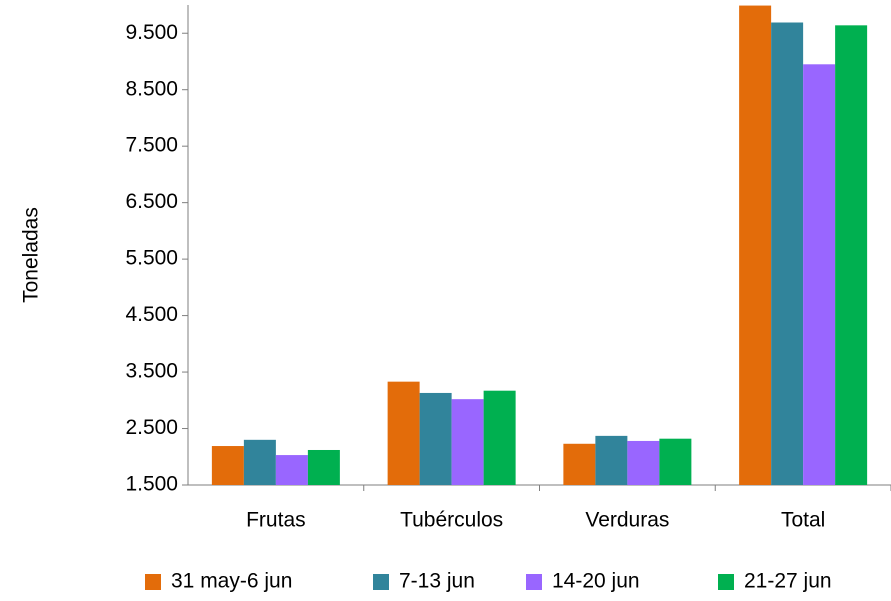 Image resolution: width=891 pixels, height=601 pixels. What do you see at coordinates (31, 255) in the screenshot?
I see `y-axis-label: Toneladas` at bounding box center [31, 255].